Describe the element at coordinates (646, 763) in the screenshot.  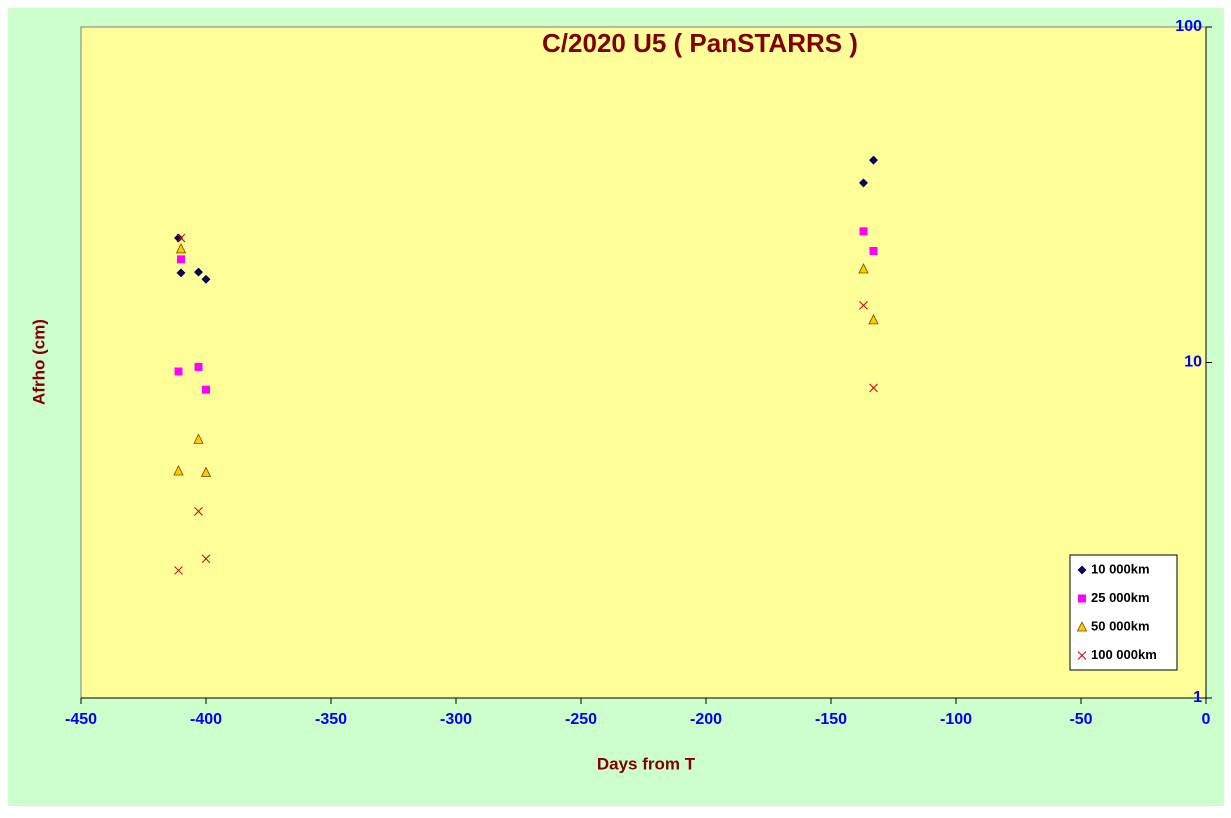
I see `x-axis-label: Days from T` at that location.